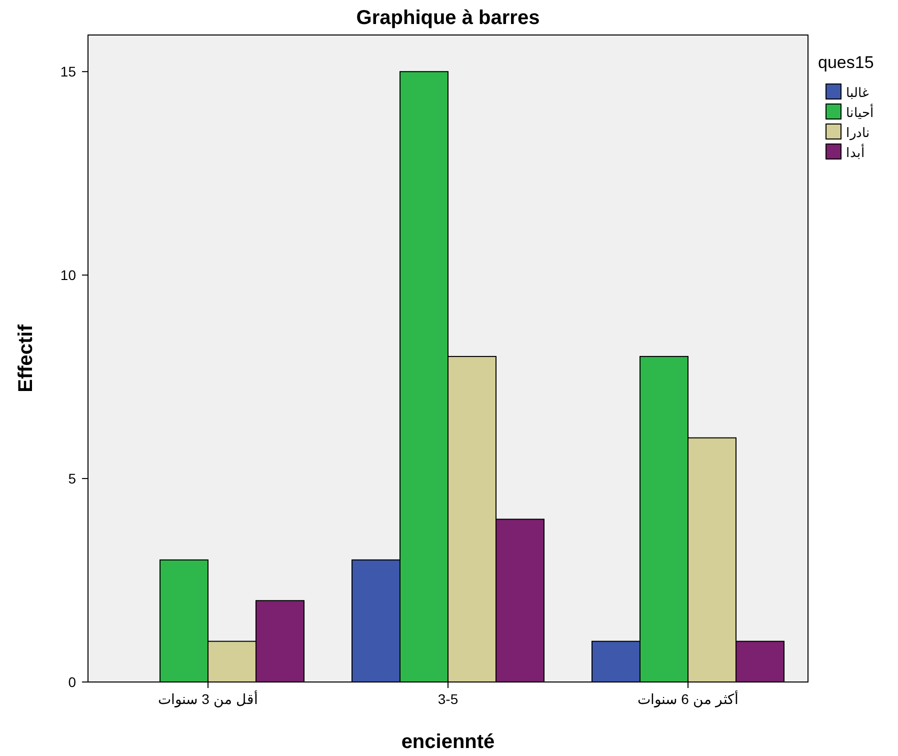 This screenshot has width=898, height=756. What do you see at coordinates (68, 72) in the screenshot?
I see `y-tick-label: 15` at bounding box center [68, 72].